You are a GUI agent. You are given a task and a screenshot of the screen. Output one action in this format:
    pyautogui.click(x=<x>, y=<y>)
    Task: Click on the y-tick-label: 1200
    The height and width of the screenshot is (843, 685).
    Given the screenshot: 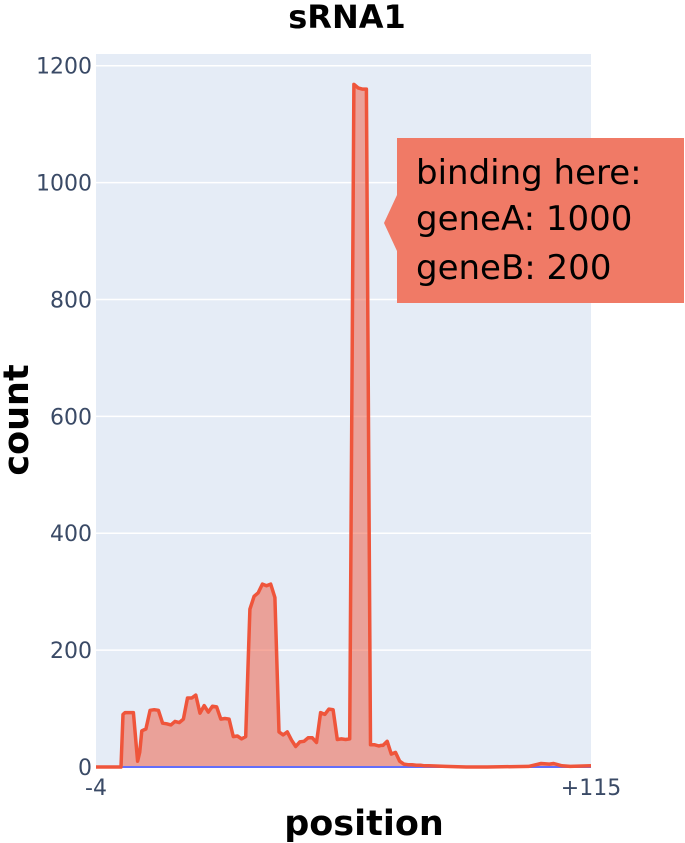 What is the action you would take?
    pyautogui.click(x=64, y=67)
    